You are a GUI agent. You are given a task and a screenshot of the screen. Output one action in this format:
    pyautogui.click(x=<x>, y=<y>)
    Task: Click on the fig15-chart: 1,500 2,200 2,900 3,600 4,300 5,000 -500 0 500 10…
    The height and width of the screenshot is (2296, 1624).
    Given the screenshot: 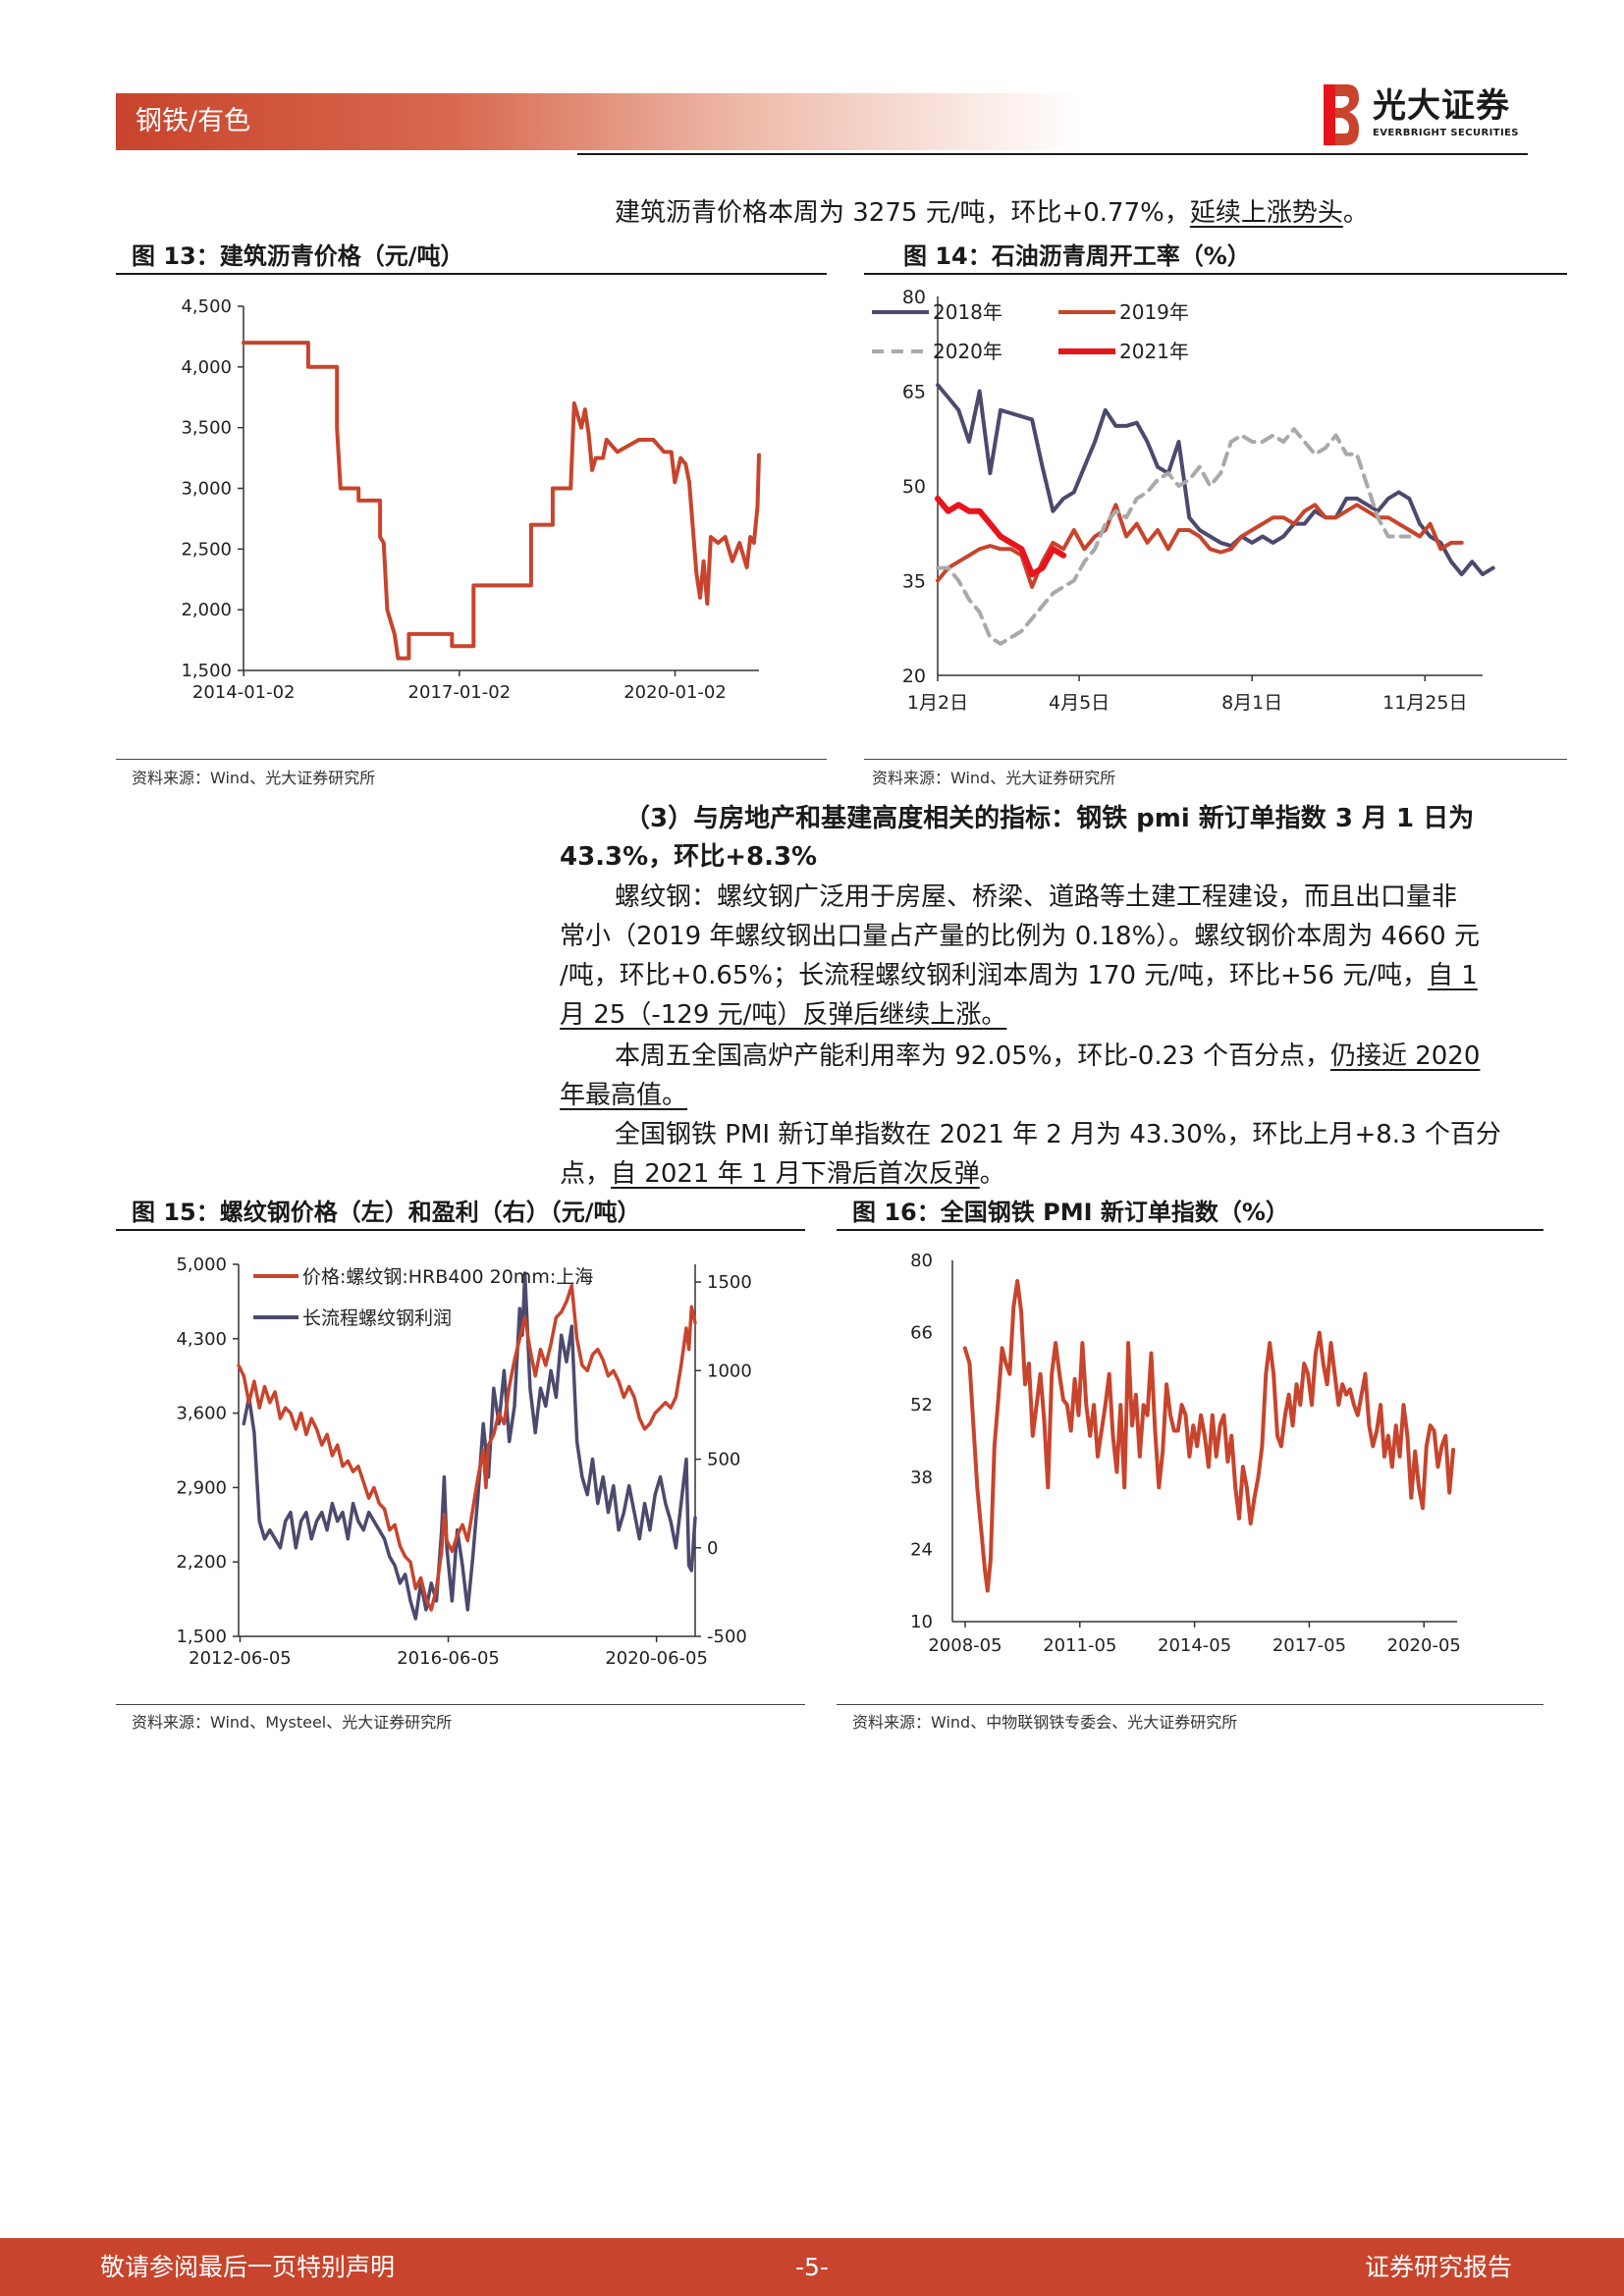 What is the action you would take?
    pyautogui.click(x=464, y=1462)
    